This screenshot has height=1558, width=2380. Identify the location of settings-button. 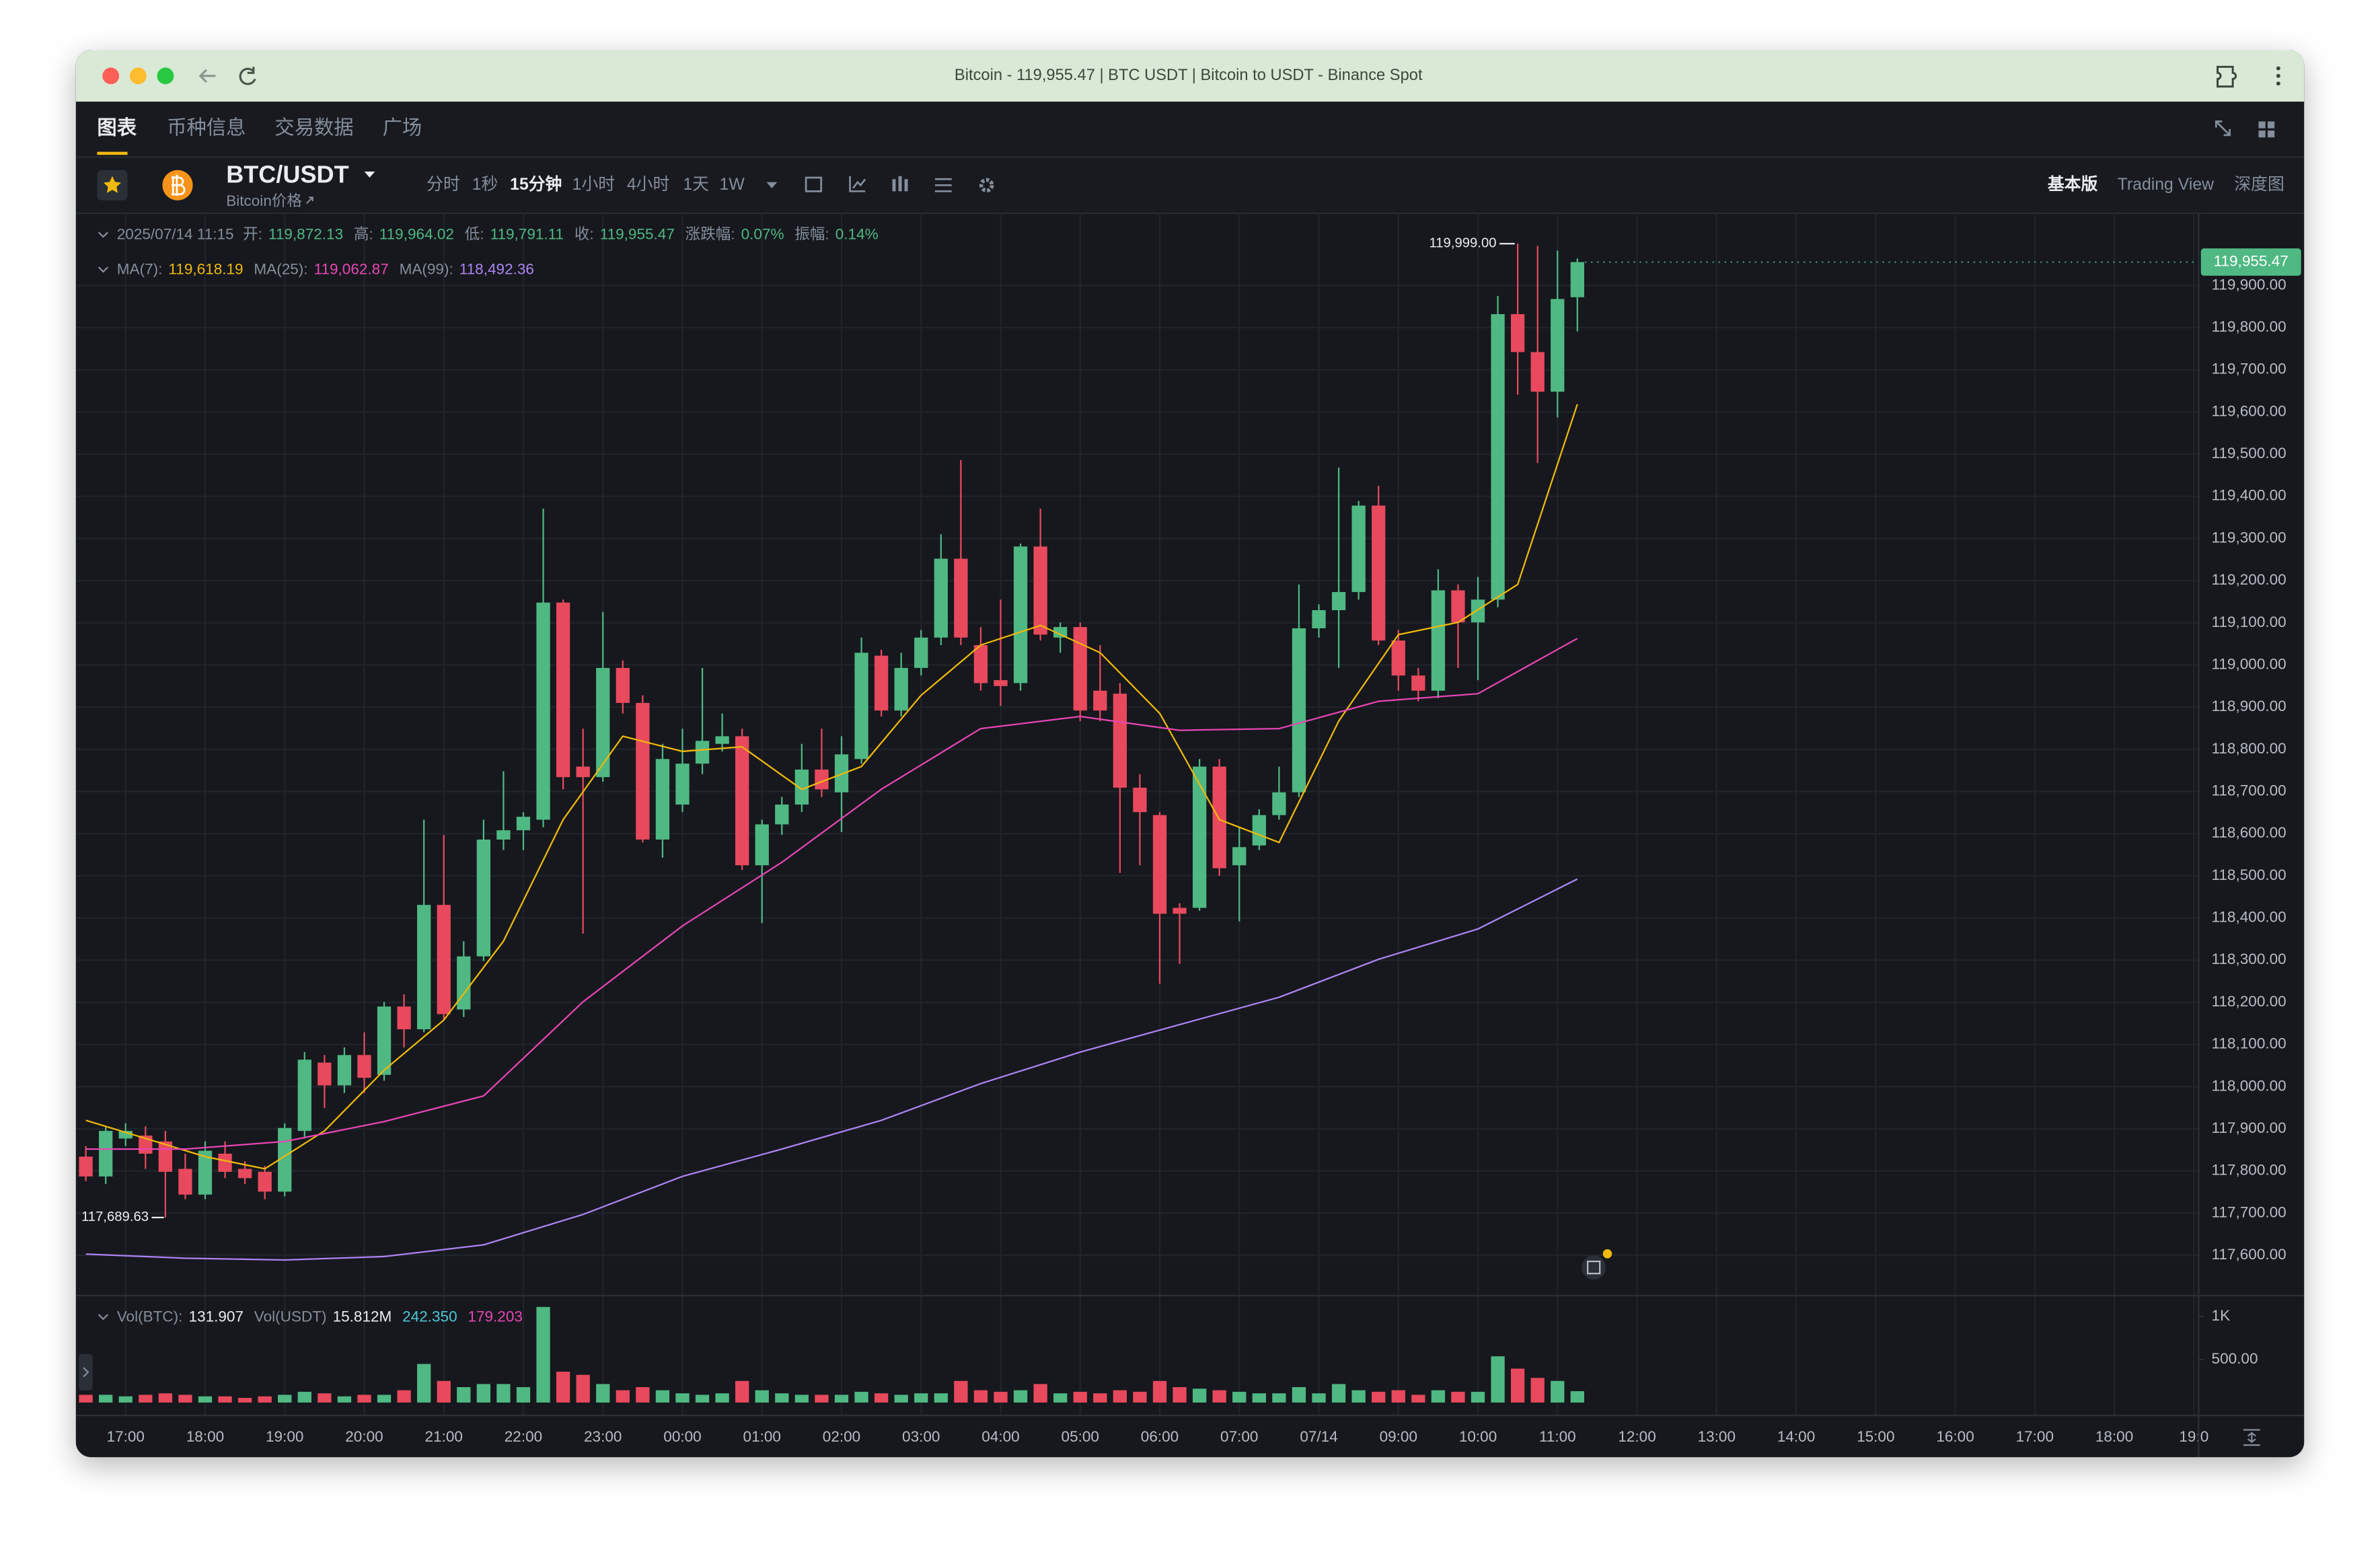
(986, 185).